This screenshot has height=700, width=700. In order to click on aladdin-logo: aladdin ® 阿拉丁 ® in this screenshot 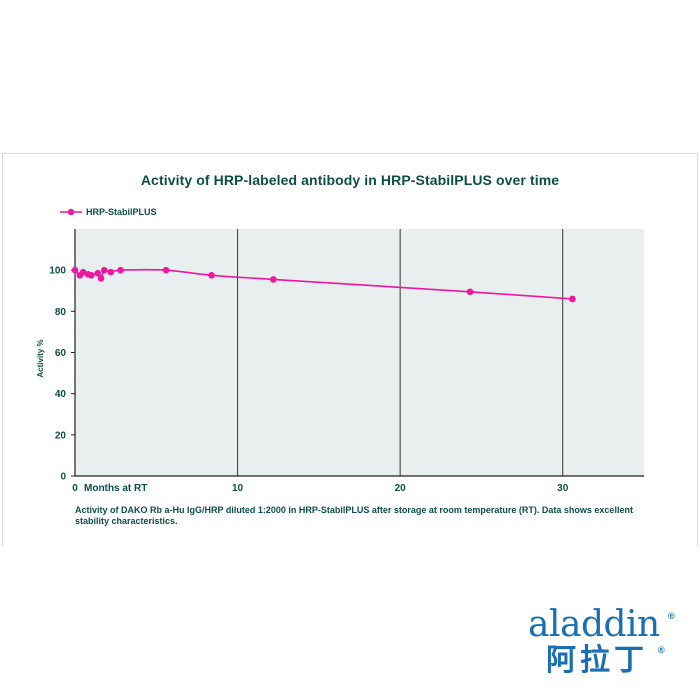, I will do `click(603, 645)`.